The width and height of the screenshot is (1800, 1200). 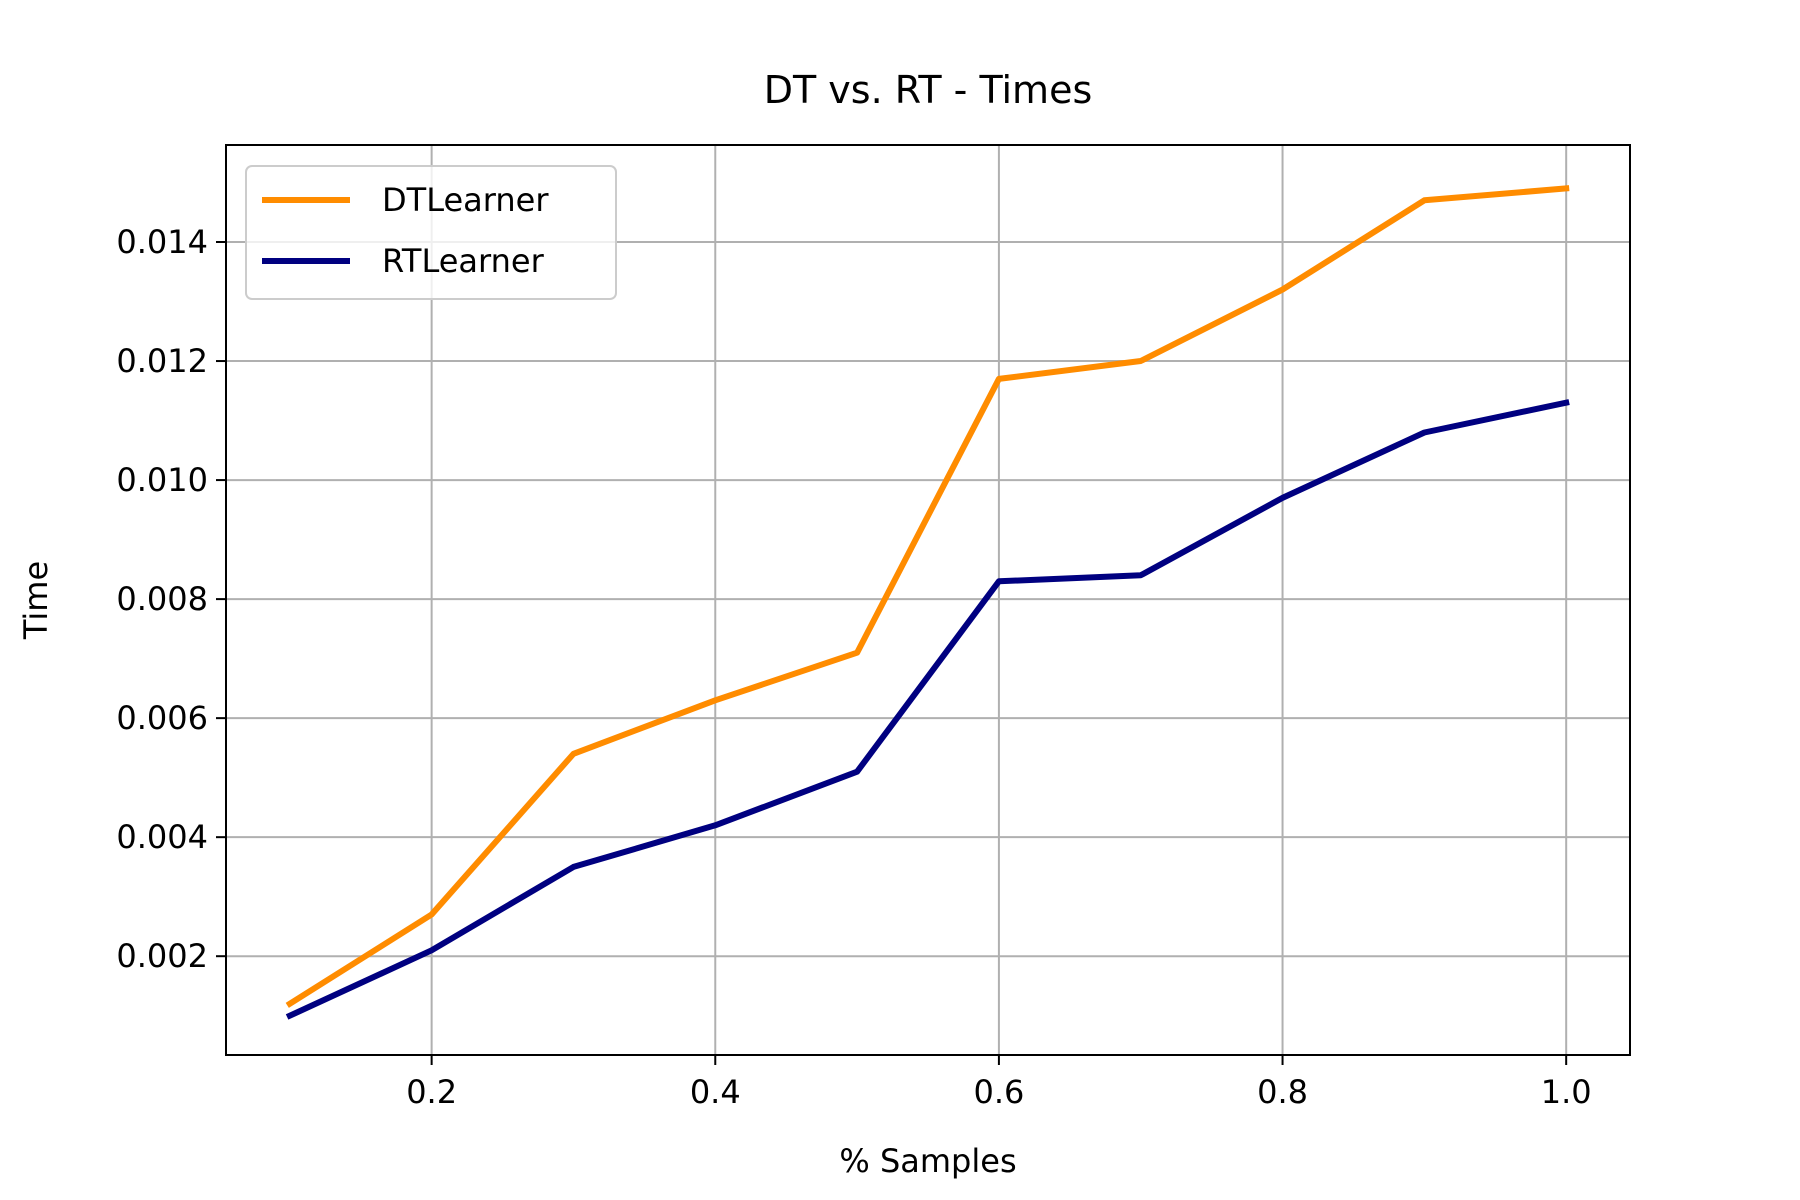 What do you see at coordinates (36, 600) in the screenshot?
I see `y-axis-label: Time` at bounding box center [36, 600].